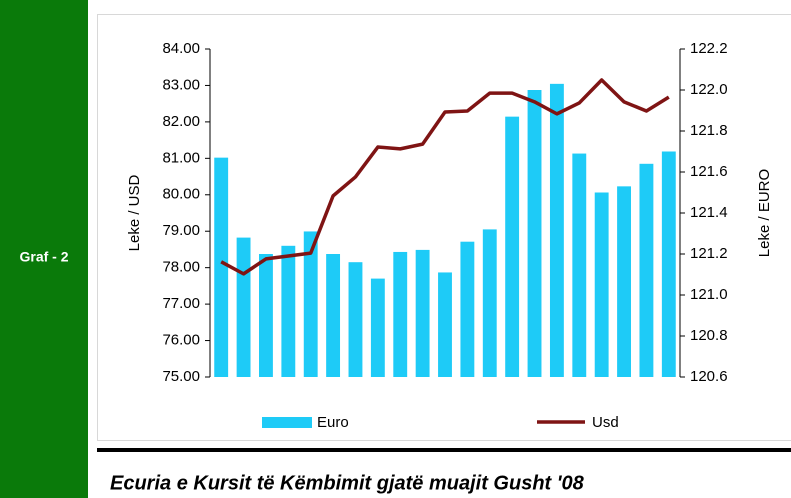  Describe the element at coordinates (709, 89) in the screenshot. I see `y2-tick-label: 122.0` at that location.